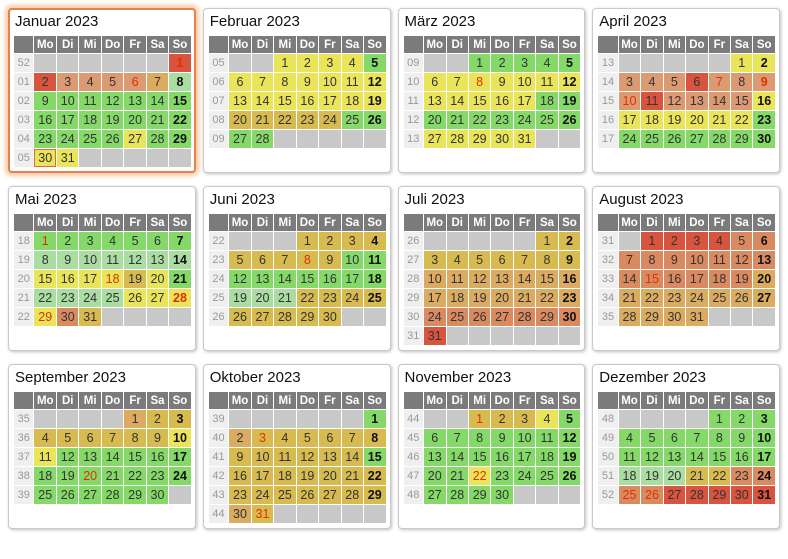 This screenshot has height=559, width=788. I want to click on day-cell: 2, so click(157, 419).